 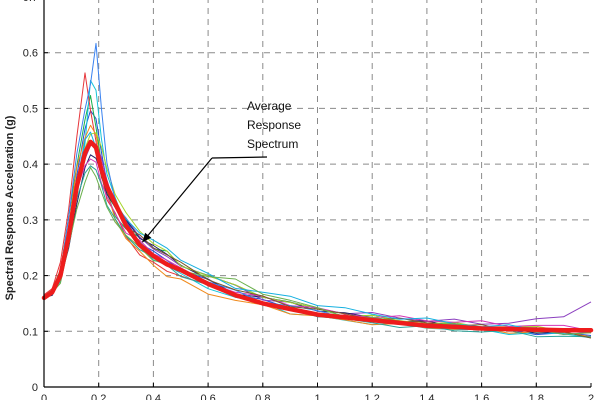 I want to click on x-tick-label: 0.6, so click(x=207, y=396).